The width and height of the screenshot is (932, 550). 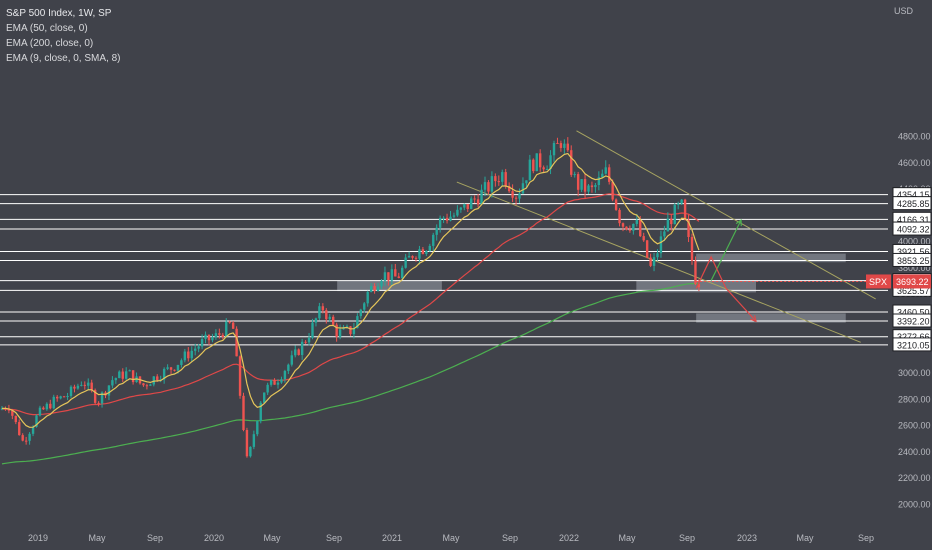 What do you see at coordinates (214, 538) in the screenshot?
I see `x-tick-label: 2020` at bounding box center [214, 538].